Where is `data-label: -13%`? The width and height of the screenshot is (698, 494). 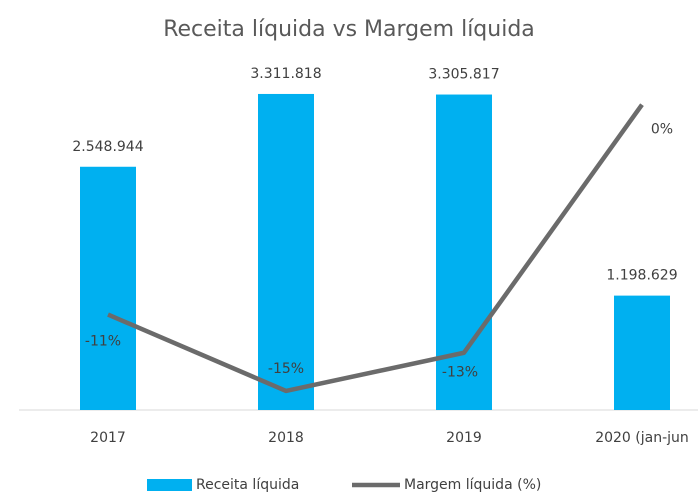 data-label: -13% is located at coordinates (460, 373).